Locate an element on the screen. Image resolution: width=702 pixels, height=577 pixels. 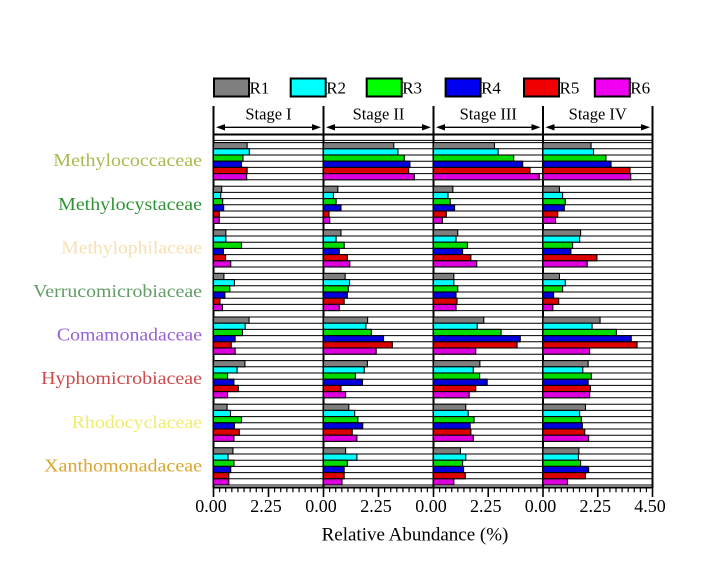
svg-text: Verrucomicrobiaceae is located at coordinates (117, 291).